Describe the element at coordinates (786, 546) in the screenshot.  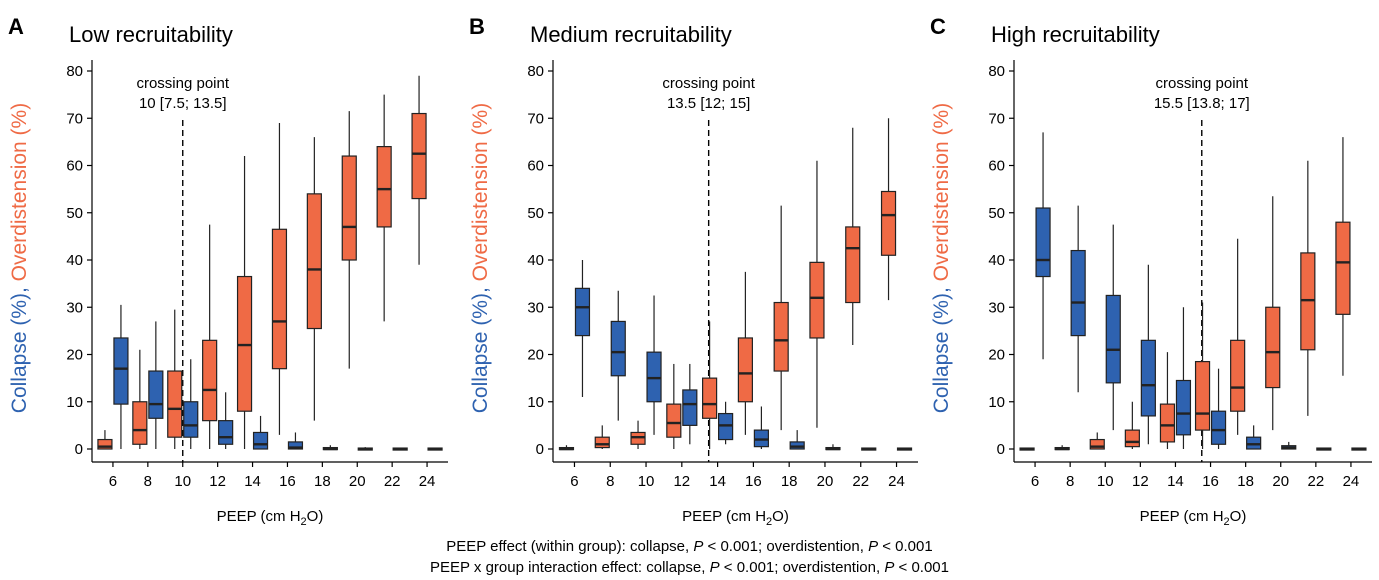
I see `footnote-1-text-b: < 0.001; overdistention,` at that location.